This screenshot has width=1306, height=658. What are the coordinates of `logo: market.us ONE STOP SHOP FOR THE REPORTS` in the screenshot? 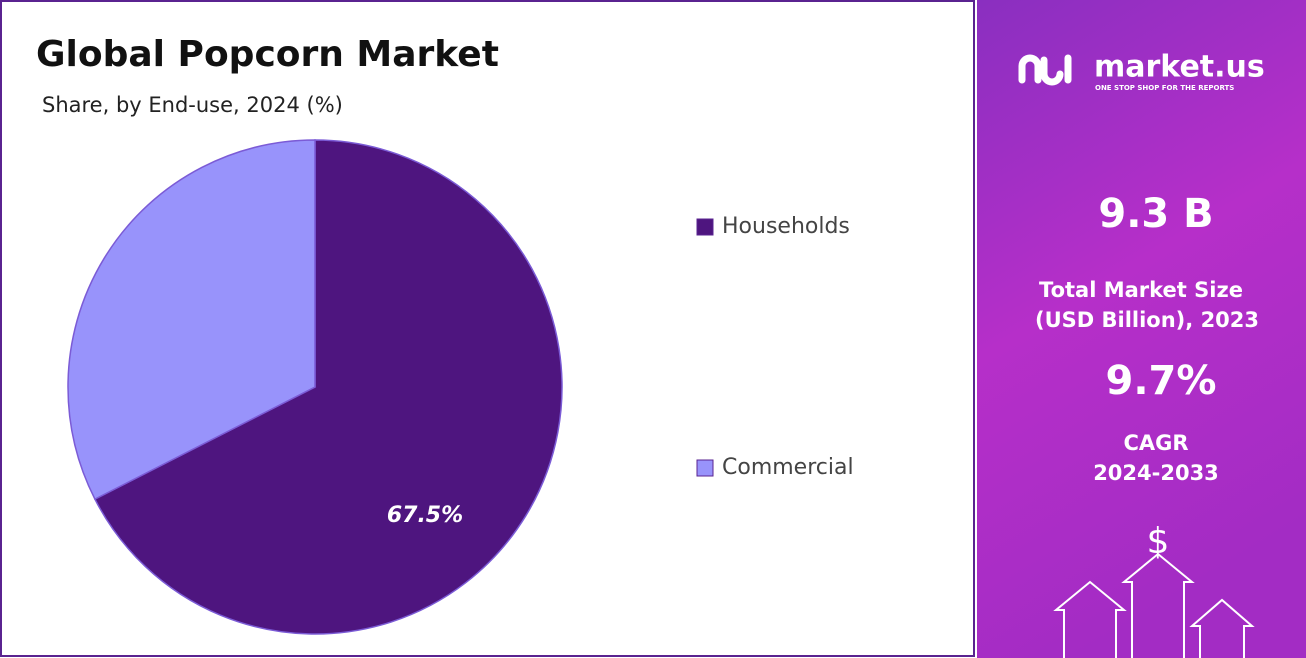 It's located at (1141, 71).